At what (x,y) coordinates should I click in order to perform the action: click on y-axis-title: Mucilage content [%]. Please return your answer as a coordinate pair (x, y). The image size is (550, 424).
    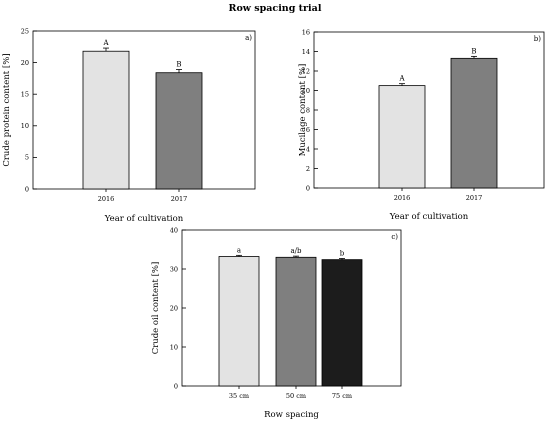
    Looking at the image, I should click on (303, 110).